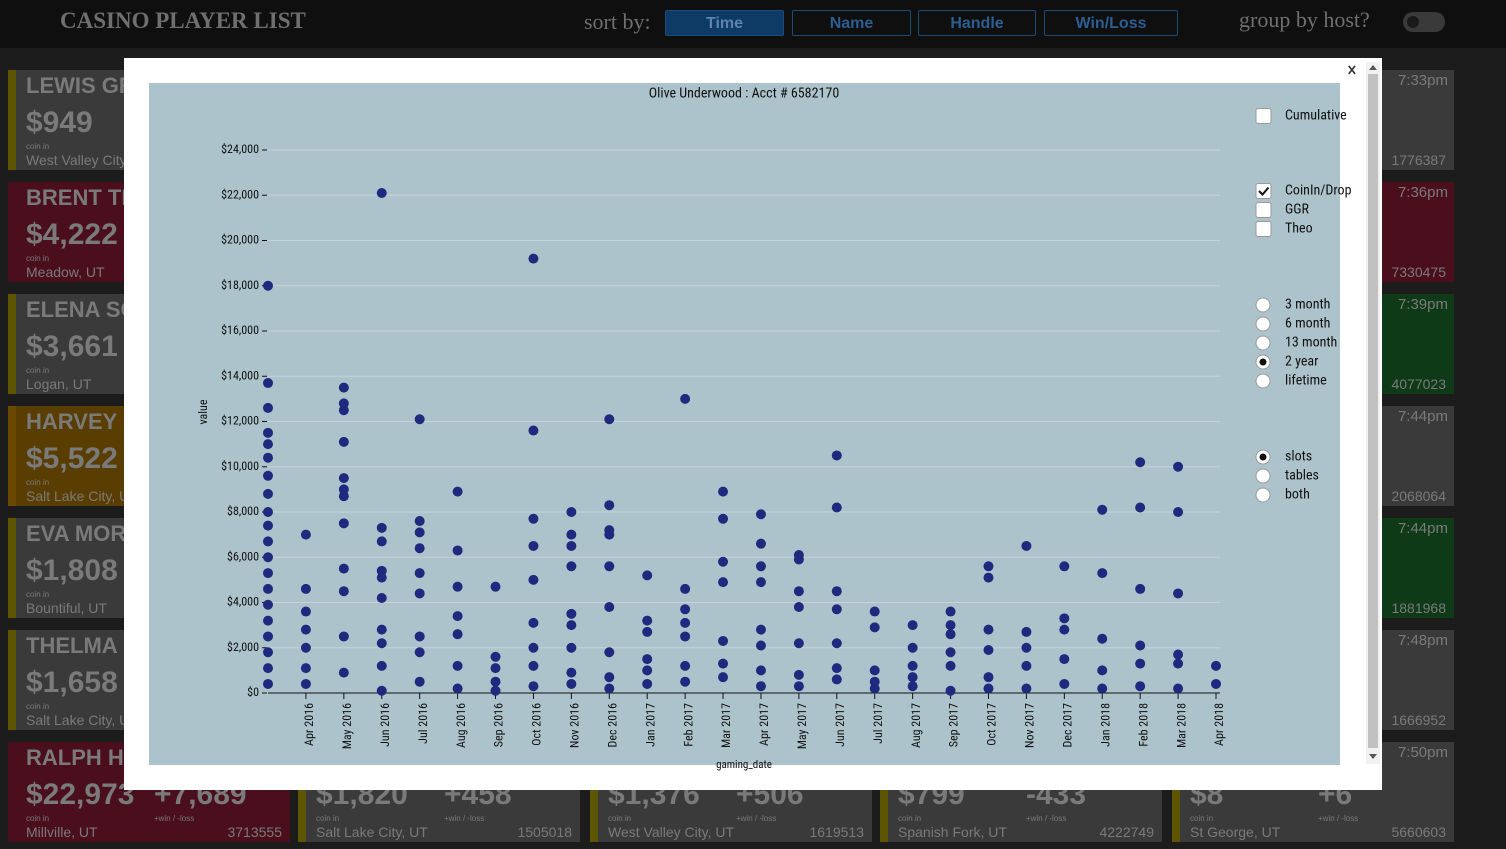  What do you see at coordinates (240, 421) in the screenshot?
I see `y-tick-label: $12,000` at bounding box center [240, 421].